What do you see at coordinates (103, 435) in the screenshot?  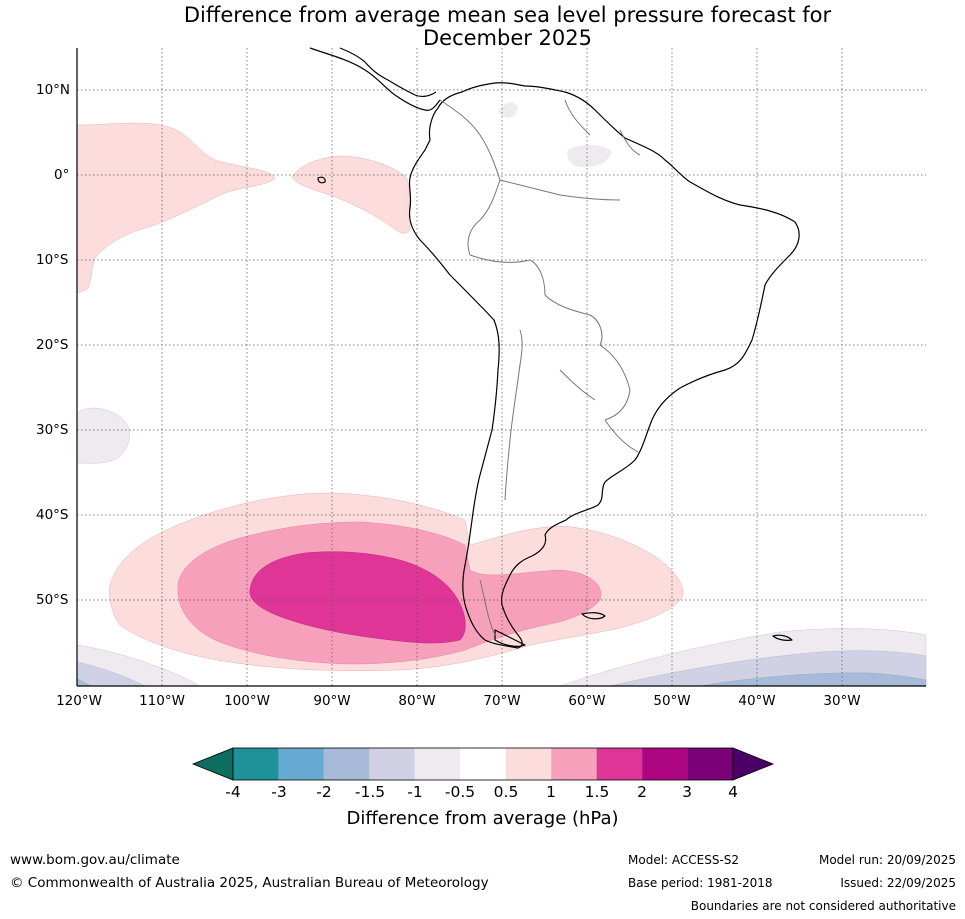 I see `southeast-pacific-negative-weak` at bounding box center [103, 435].